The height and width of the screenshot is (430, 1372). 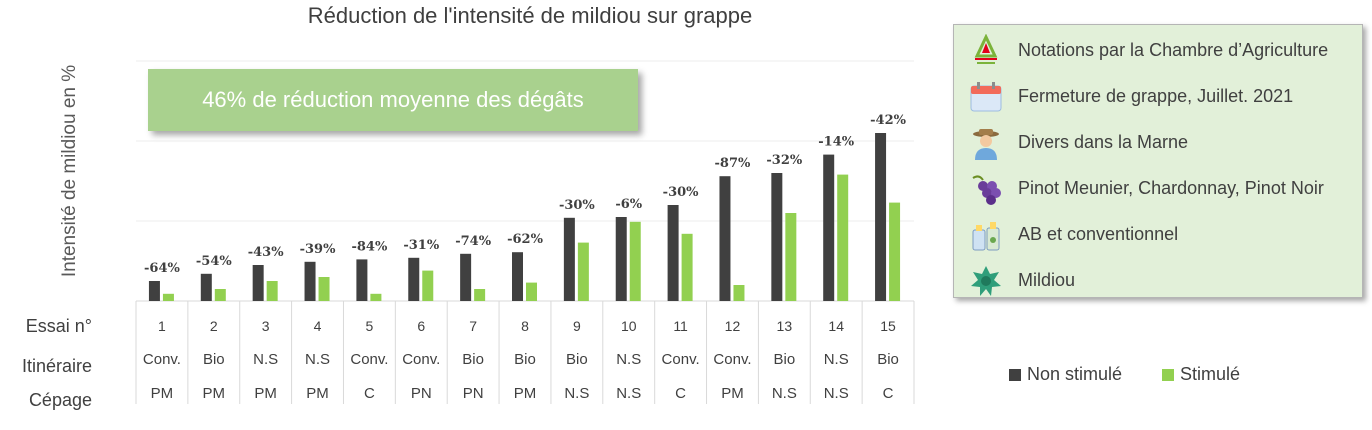 I want to click on callout-text: 46% de réduction moyenne des dégâts, so click(x=393, y=99).